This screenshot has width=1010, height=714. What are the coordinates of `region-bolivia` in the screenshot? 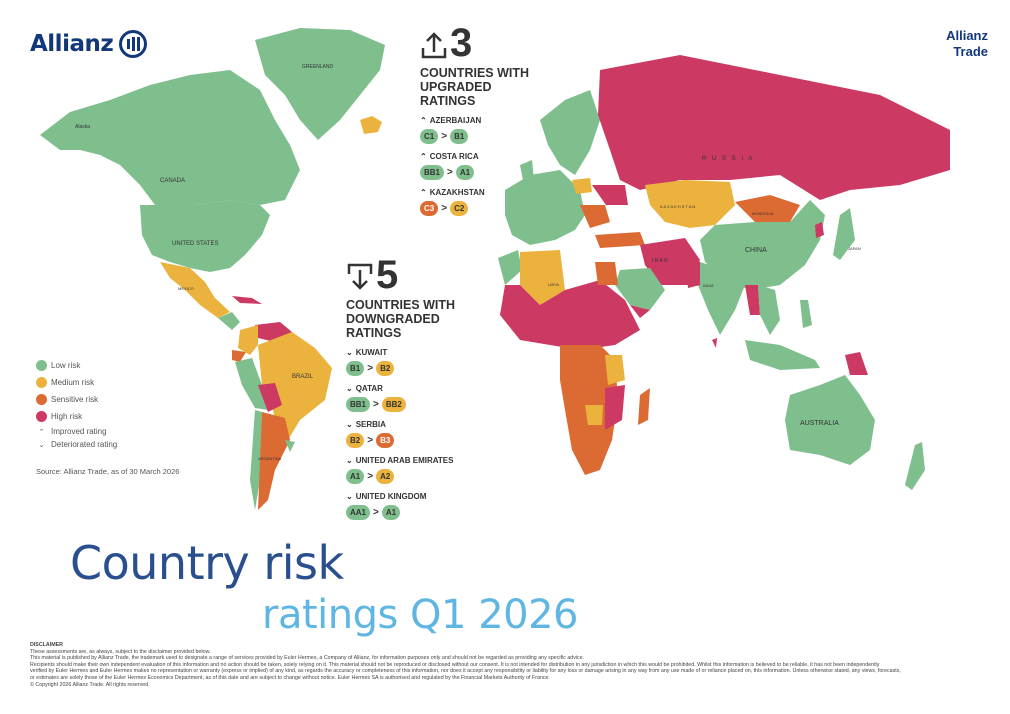 It's located at (270, 397).